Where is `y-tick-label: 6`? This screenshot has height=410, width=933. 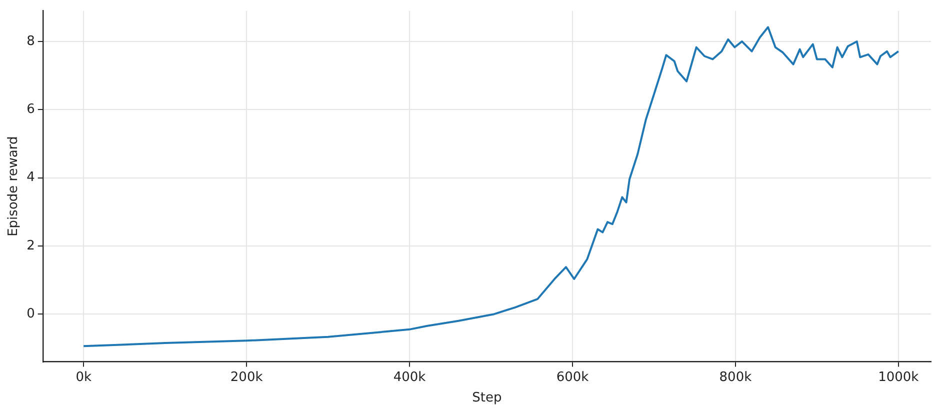 y-tick-label: 6 is located at coordinates (30, 109).